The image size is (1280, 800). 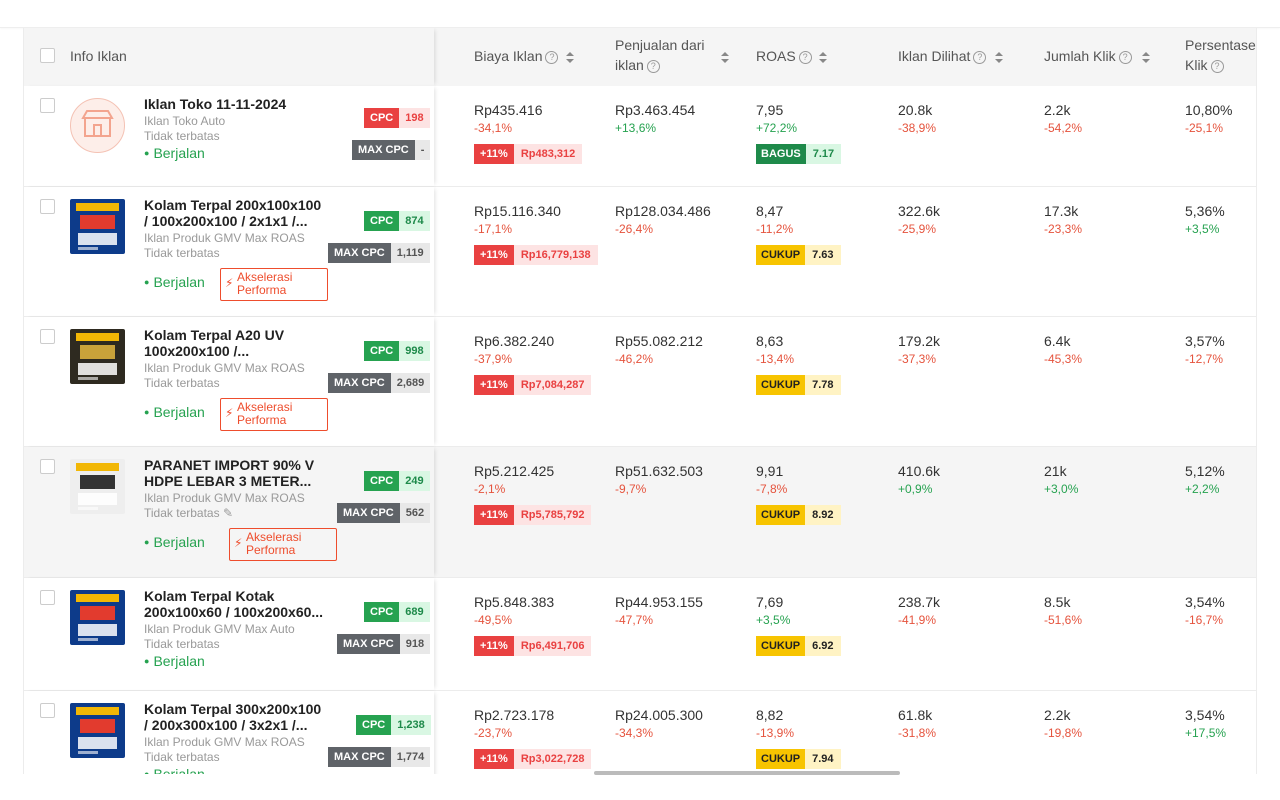 I want to click on bolt-icon: ⚡, so click(x=229, y=413).